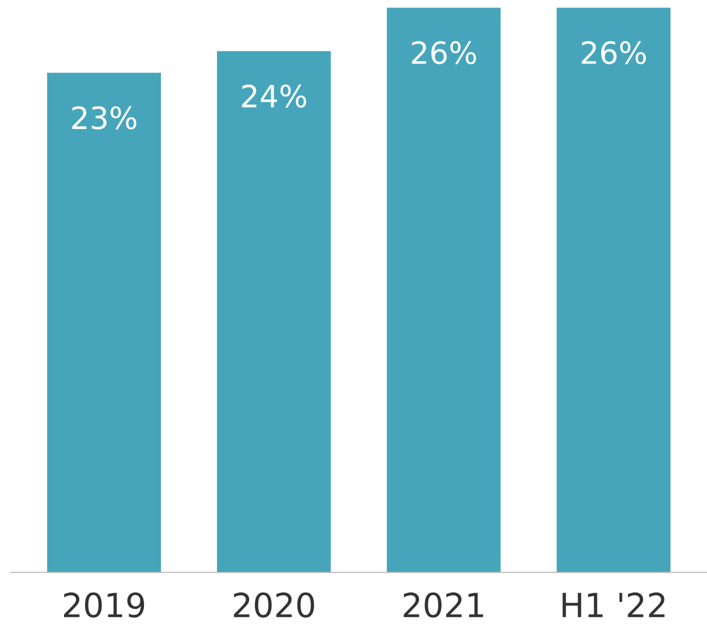 The width and height of the screenshot is (707, 636). I want to click on data-label: 24%, so click(274, 96).